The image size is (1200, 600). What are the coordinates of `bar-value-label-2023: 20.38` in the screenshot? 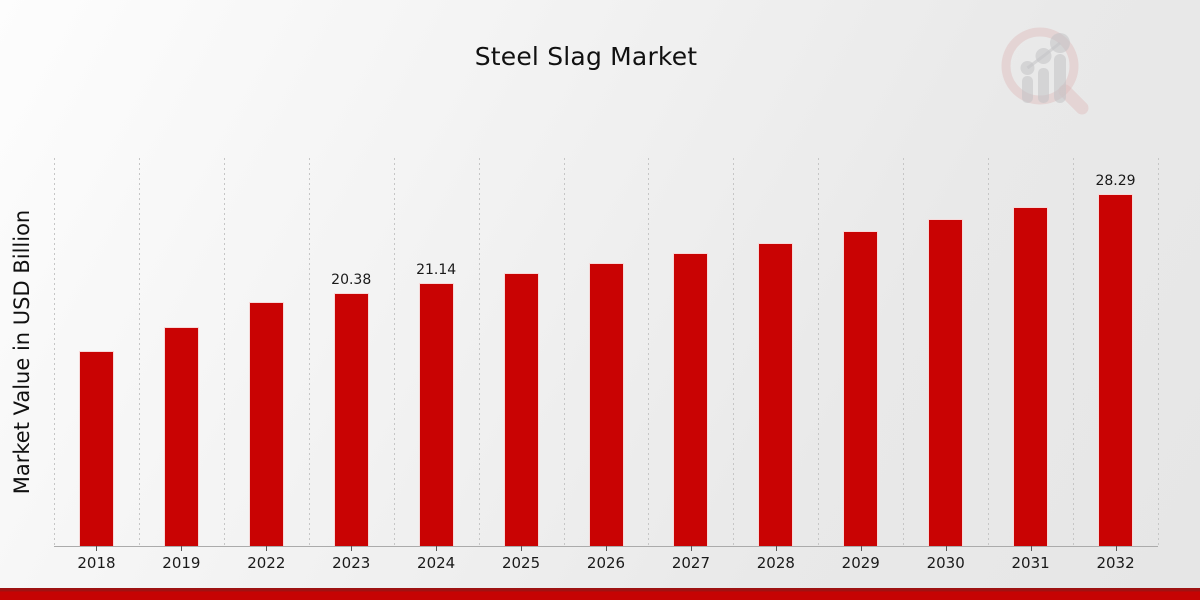 It's located at (351, 280).